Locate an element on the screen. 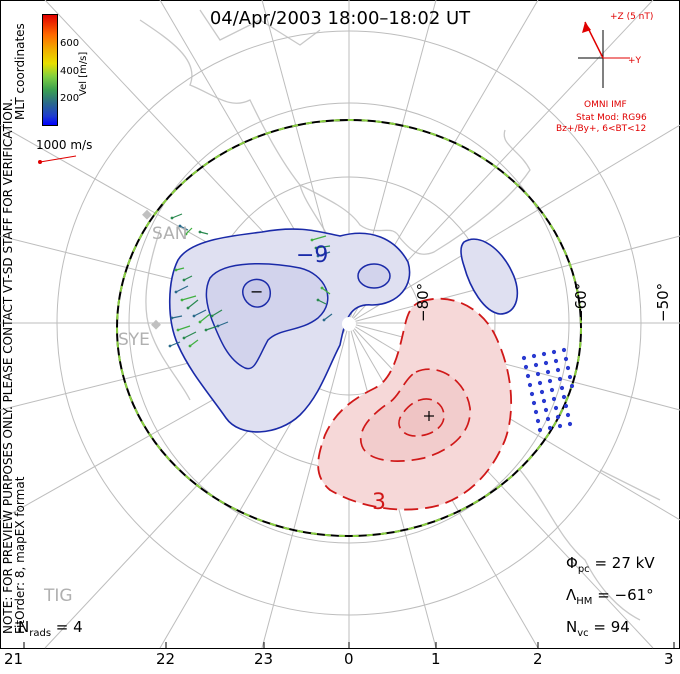 This screenshot has width=680, height=674. negative-contour-label: −9 is located at coordinates (312, 255).